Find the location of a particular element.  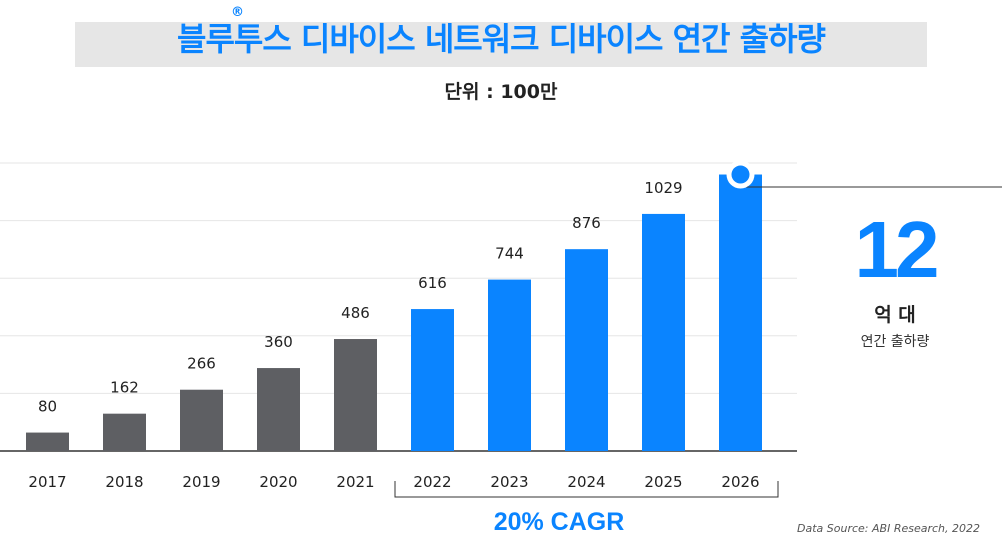

tick-label-2025: 2025 is located at coordinates (663, 482).